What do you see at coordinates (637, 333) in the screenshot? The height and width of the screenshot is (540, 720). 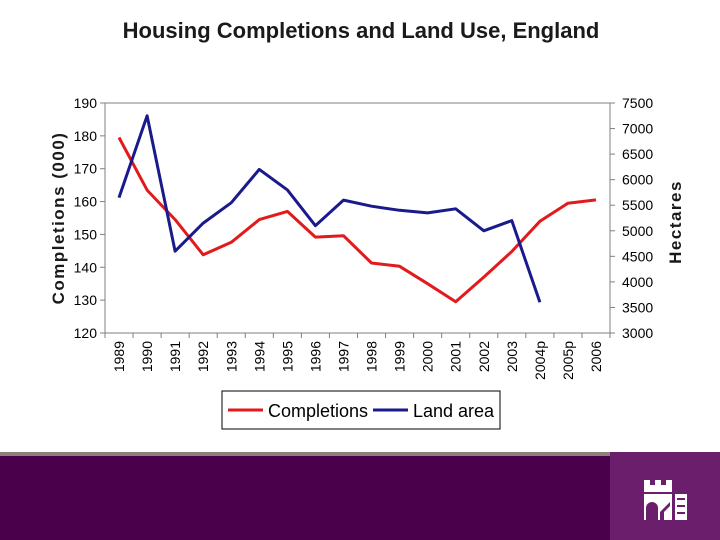 I see `y2-tick-label: 3000` at bounding box center [637, 333].